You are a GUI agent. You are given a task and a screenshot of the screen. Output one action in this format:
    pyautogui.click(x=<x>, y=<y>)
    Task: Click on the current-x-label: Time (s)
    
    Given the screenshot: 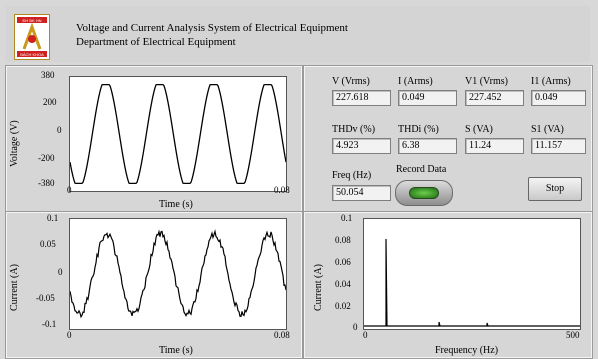 What is the action you would take?
    pyautogui.click(x=176, y=350)
    